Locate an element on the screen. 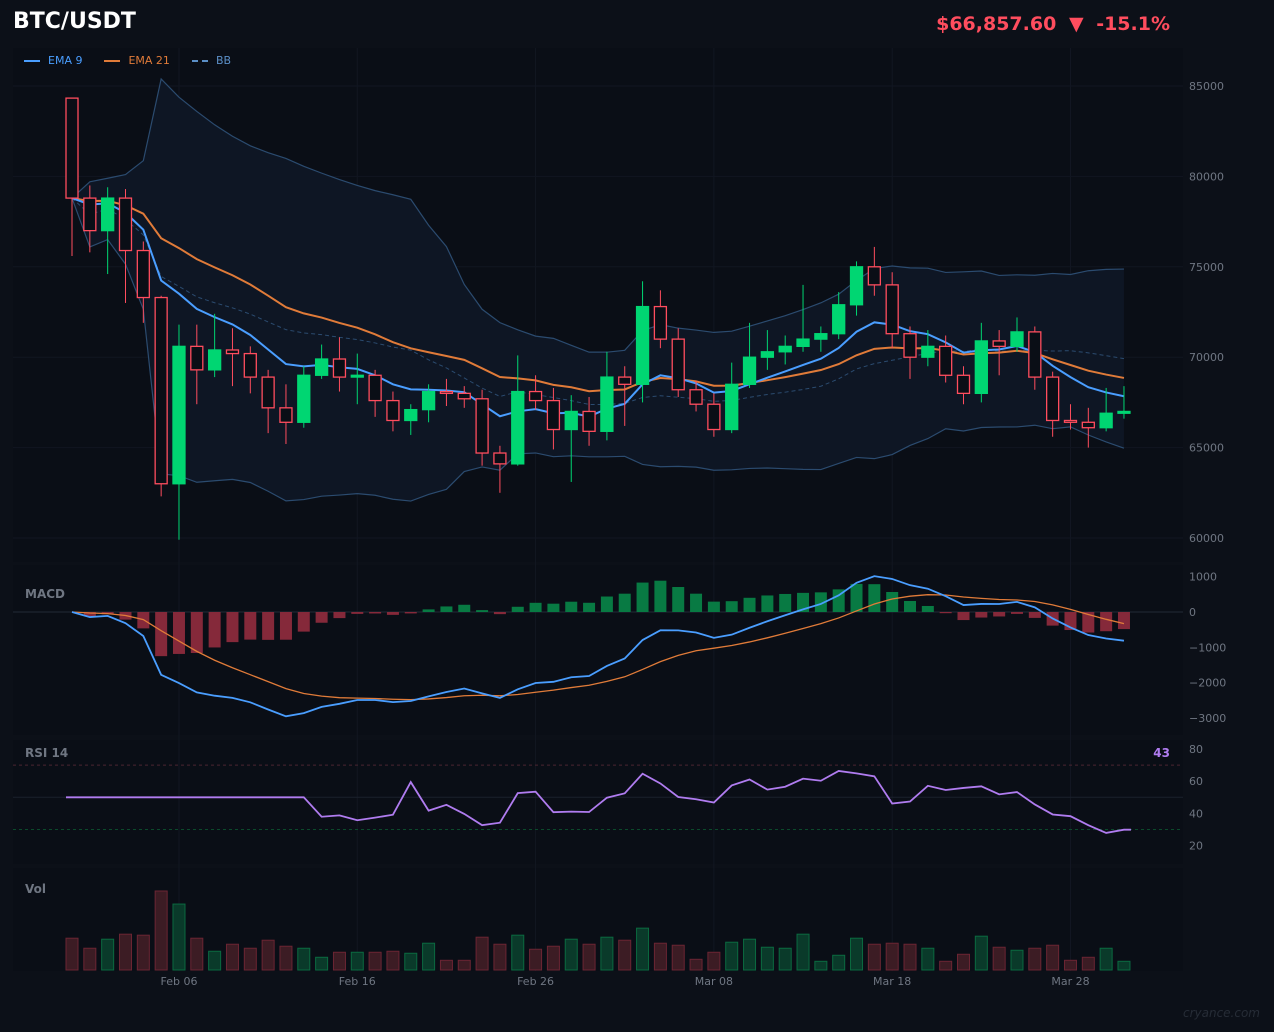  x-tick-label: Mar 18 is located at coordinates (892, 981).